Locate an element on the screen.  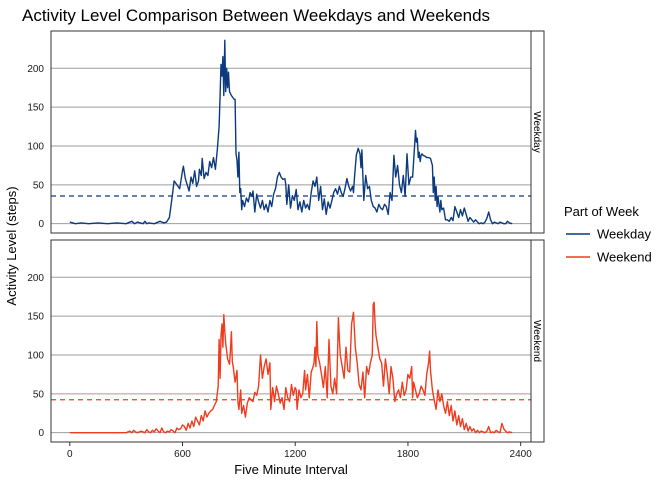
strip-weekday is located at coordinates (537, 132).